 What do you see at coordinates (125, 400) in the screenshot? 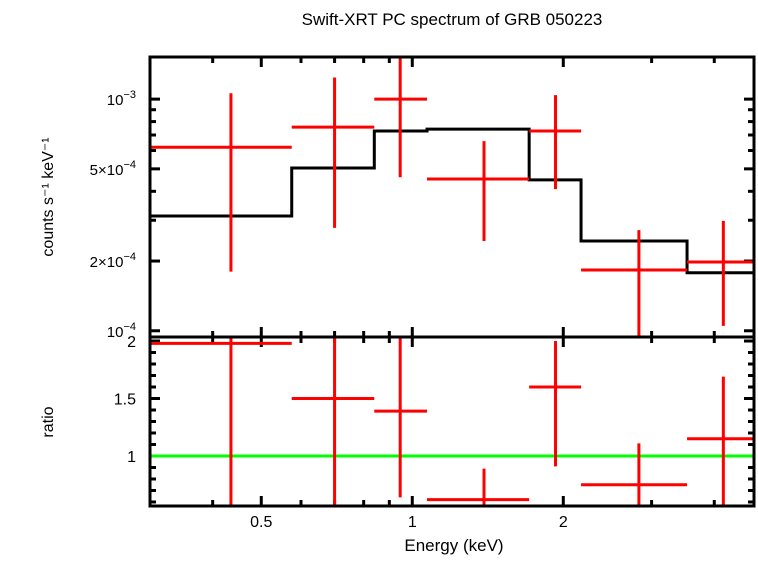
I see `y-tick-label: 1.5` at bounding box center [125, 400].